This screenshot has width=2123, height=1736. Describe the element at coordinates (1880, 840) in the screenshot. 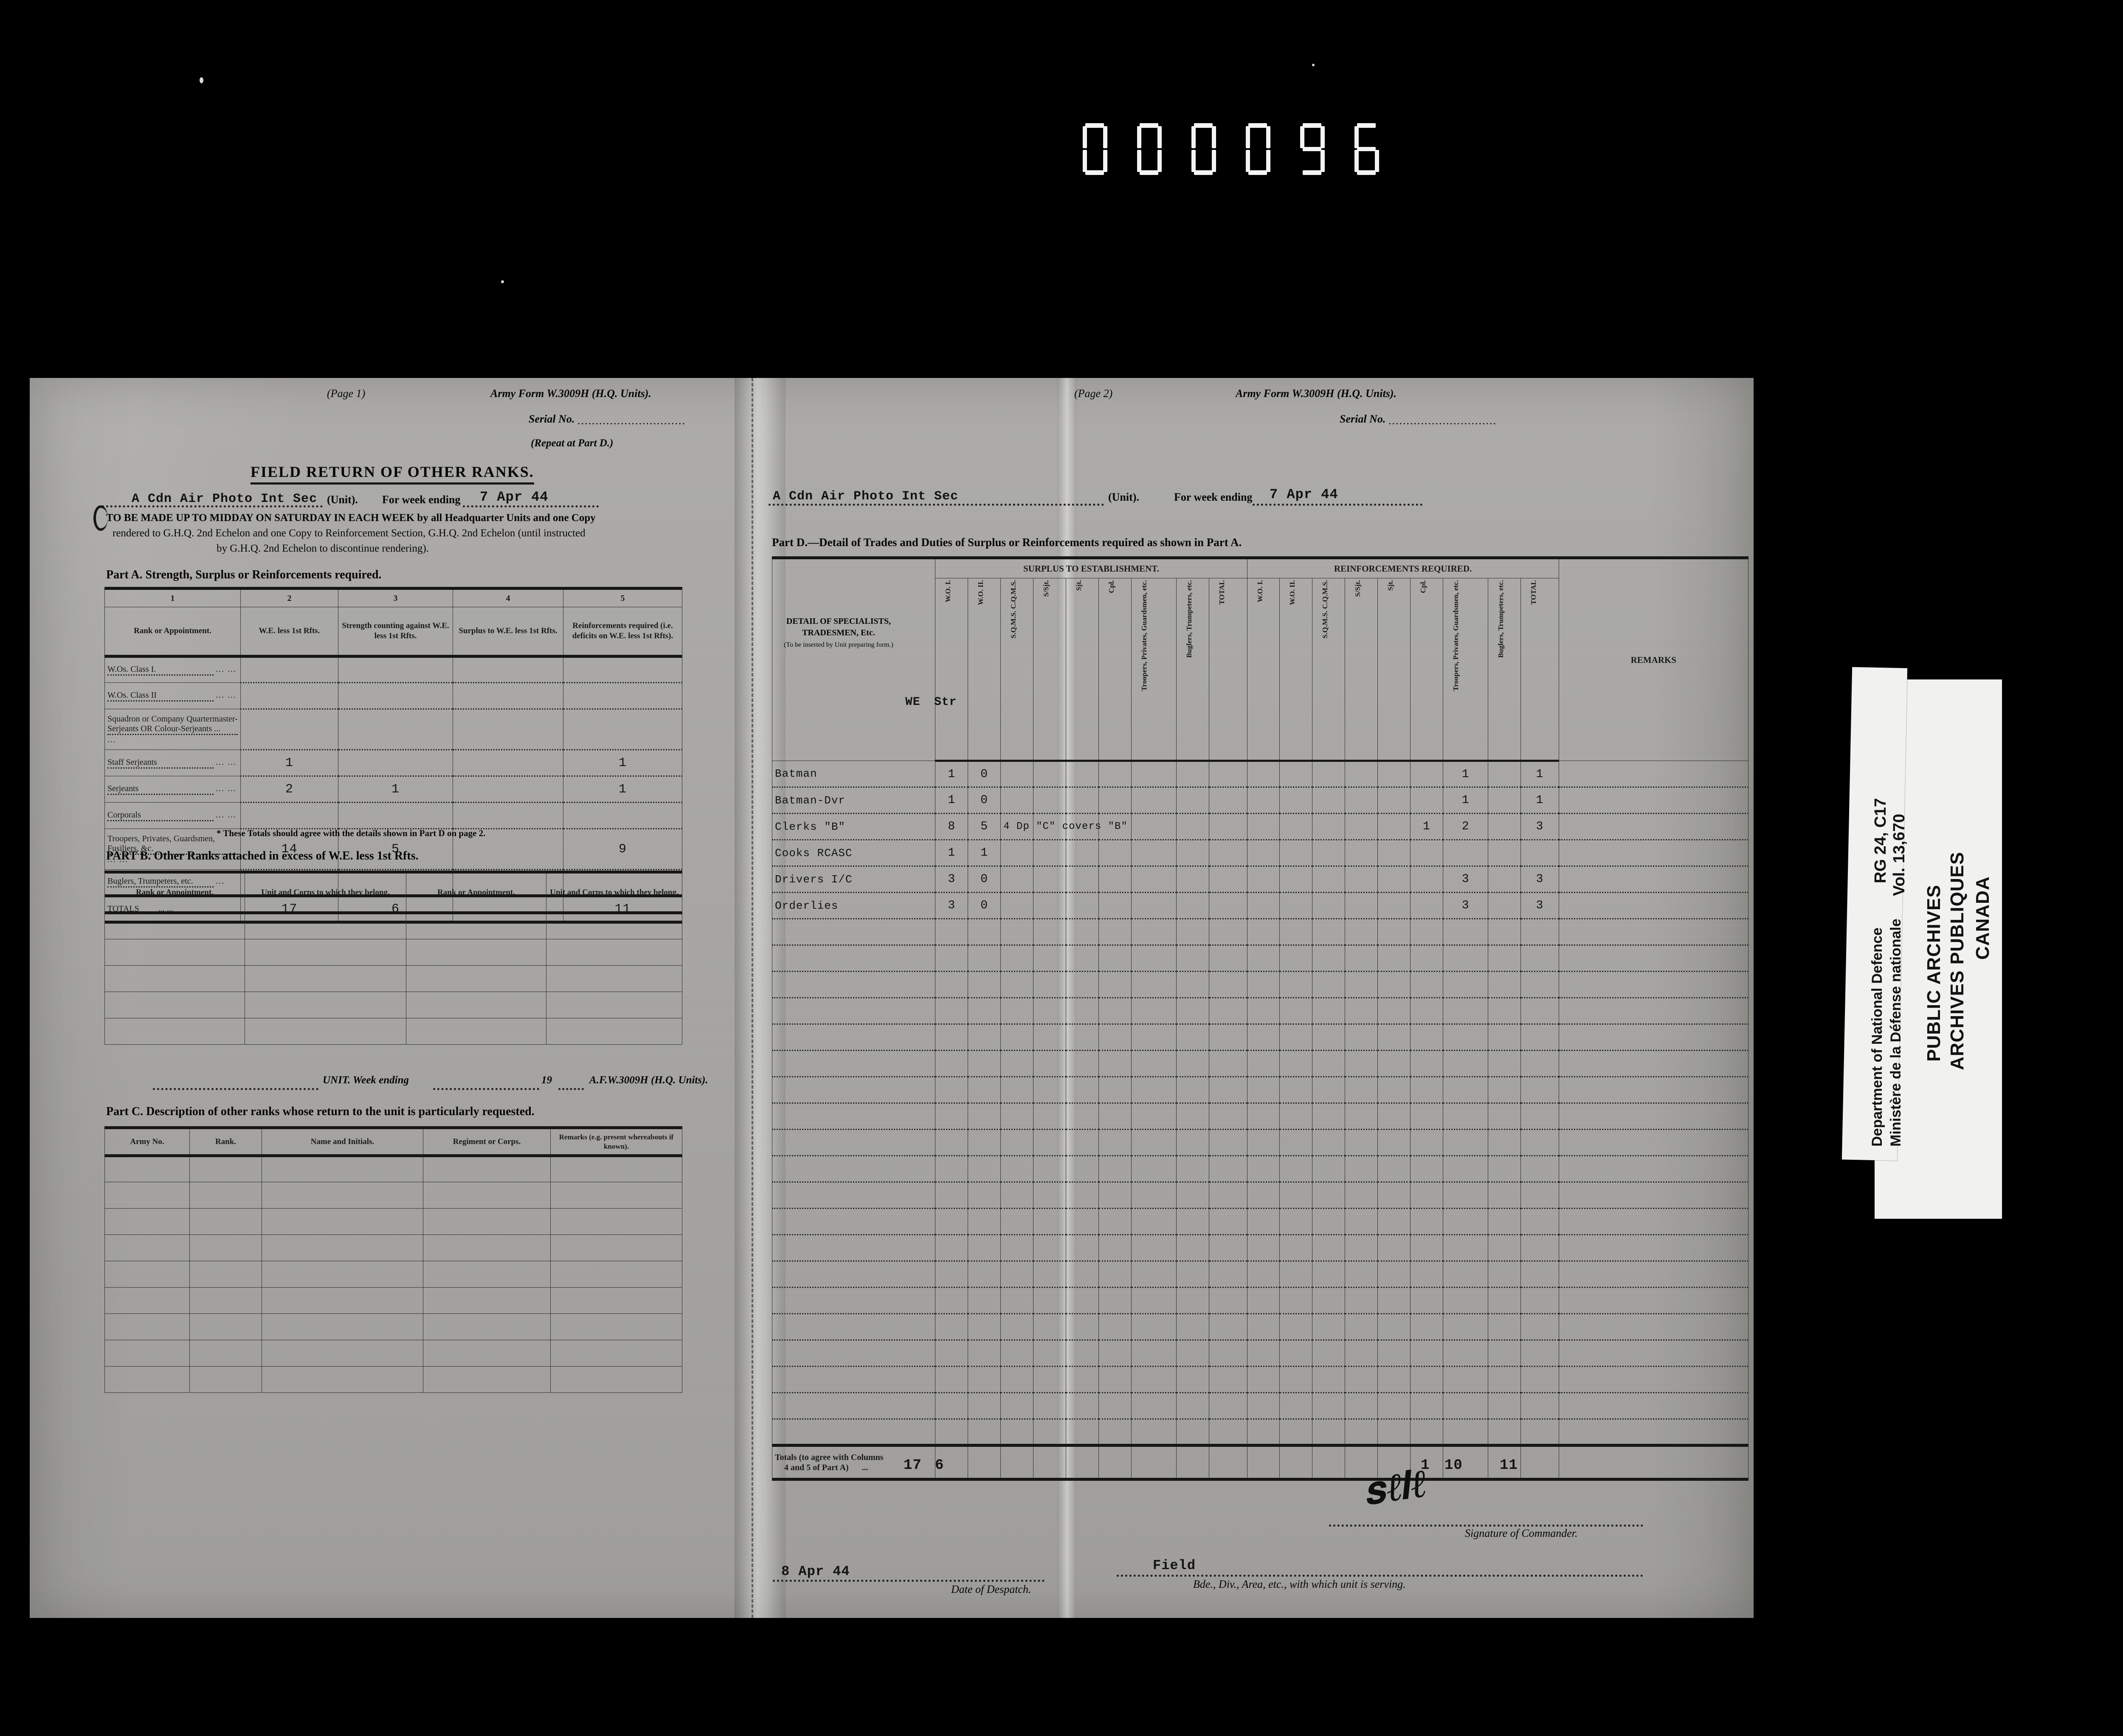

I see `archive-card-rg: RG 24, C17` at that location.